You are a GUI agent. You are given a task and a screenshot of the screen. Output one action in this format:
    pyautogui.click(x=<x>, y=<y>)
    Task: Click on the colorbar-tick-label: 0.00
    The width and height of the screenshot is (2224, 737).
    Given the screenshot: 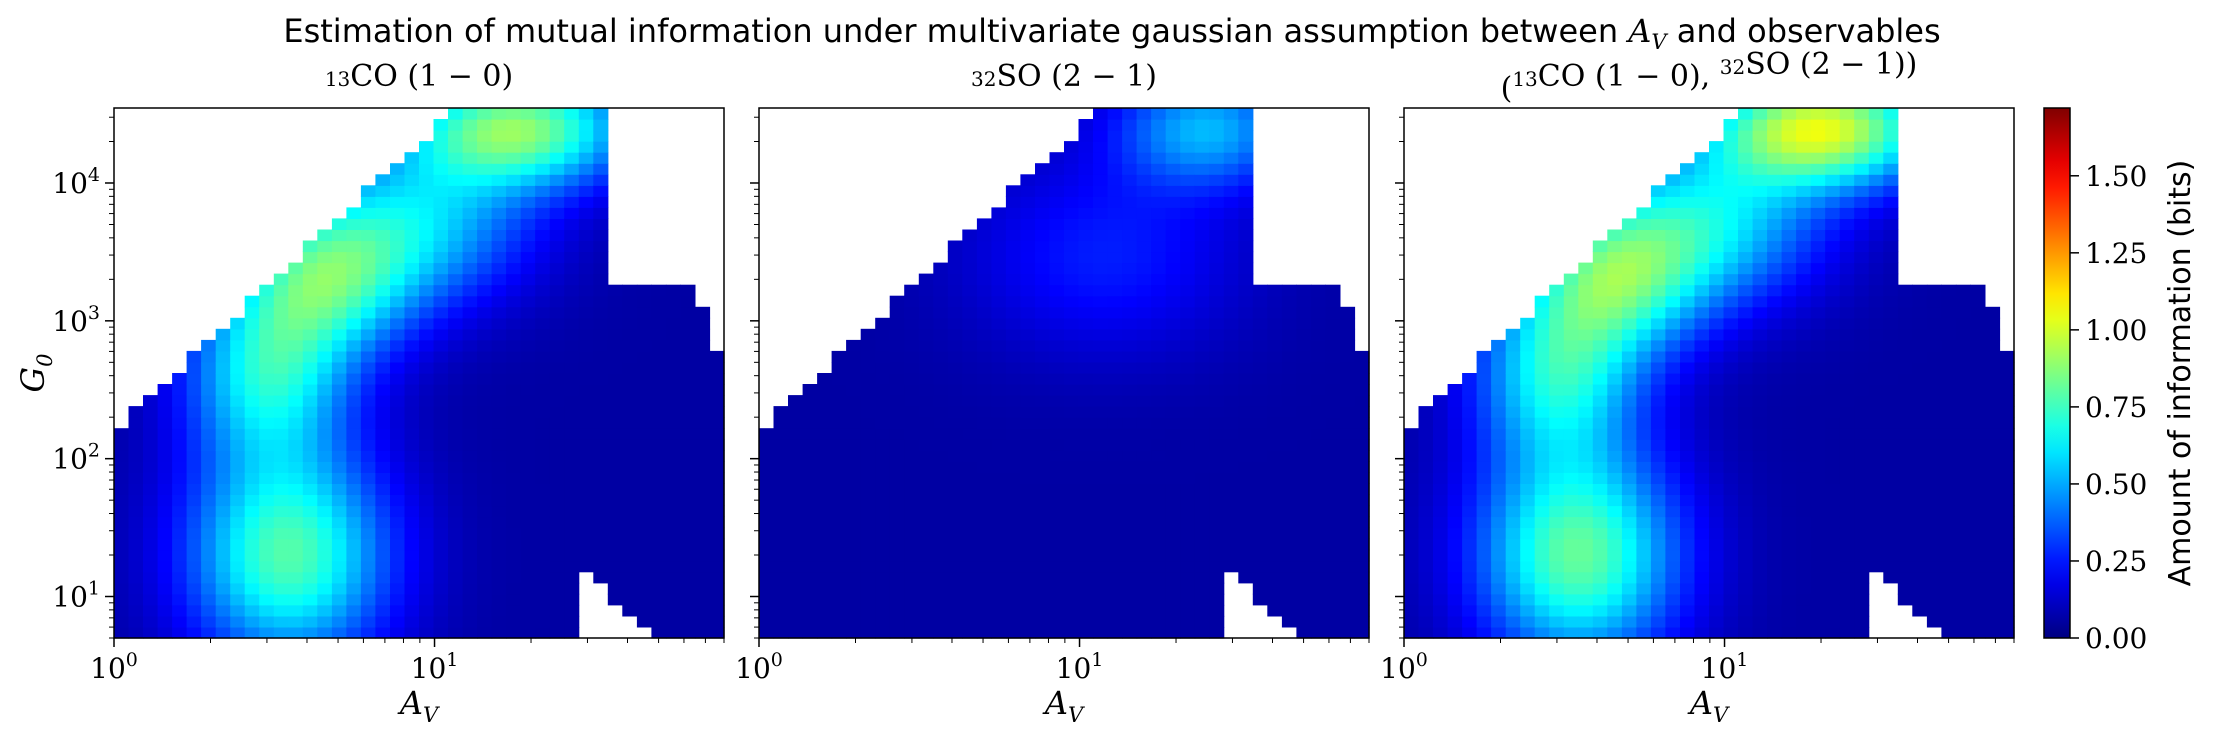 What is the action you would take?
    pyautogui.click(x=2116, y=638)
    